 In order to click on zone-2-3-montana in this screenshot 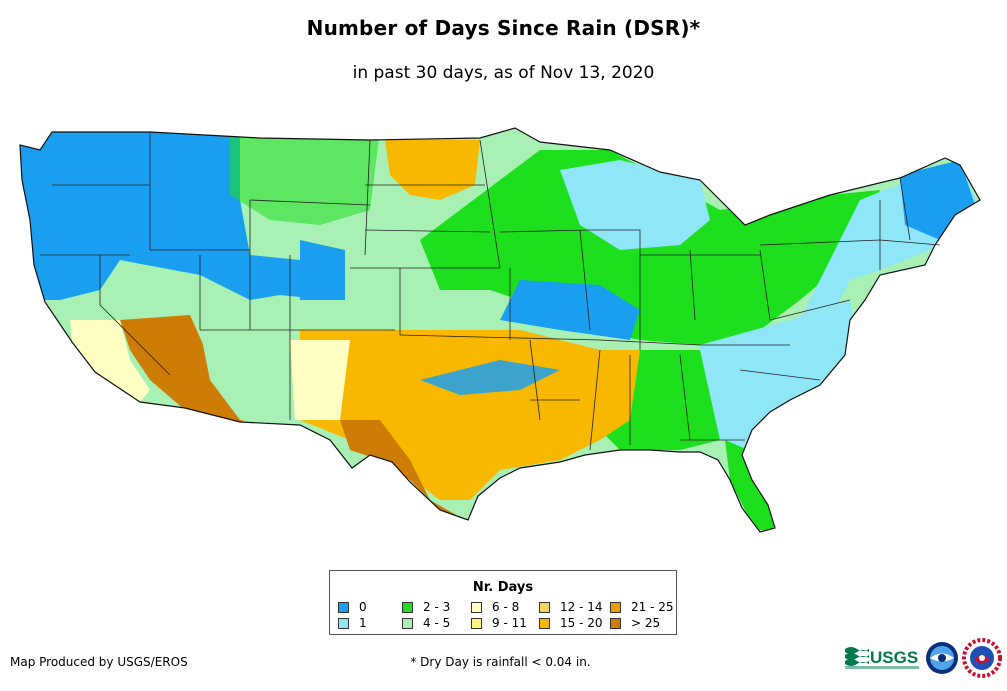, I will do `click(305, 177)`.